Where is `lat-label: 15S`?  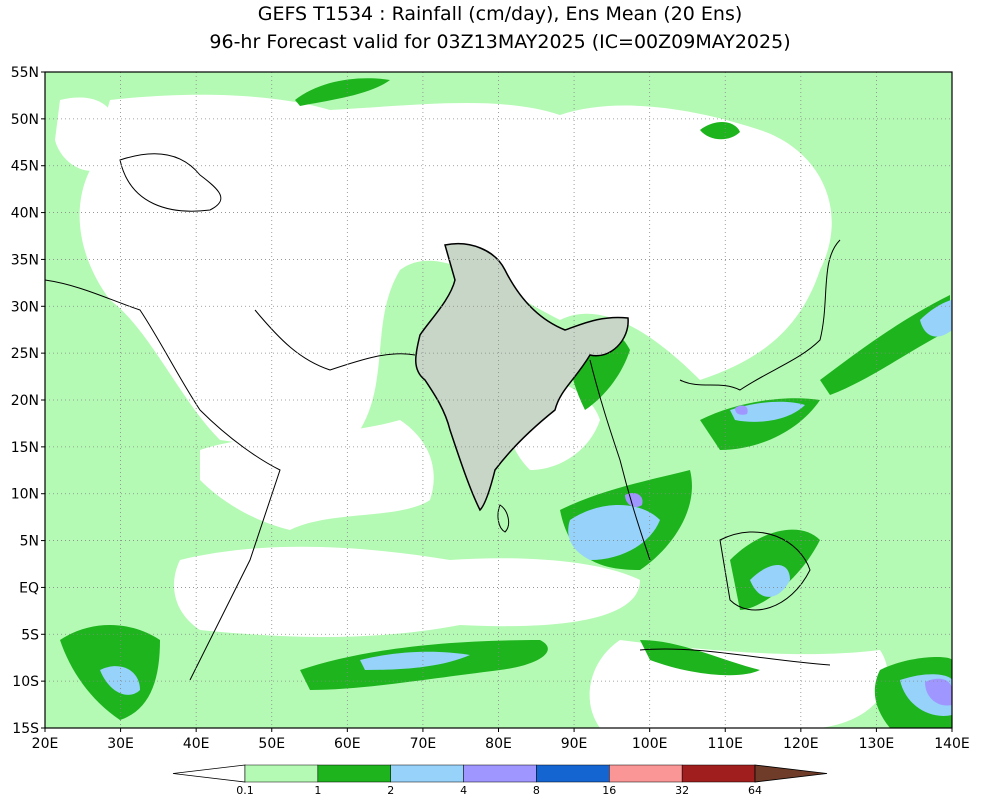 lat-label: 15S is located at coordinates (25, 729).